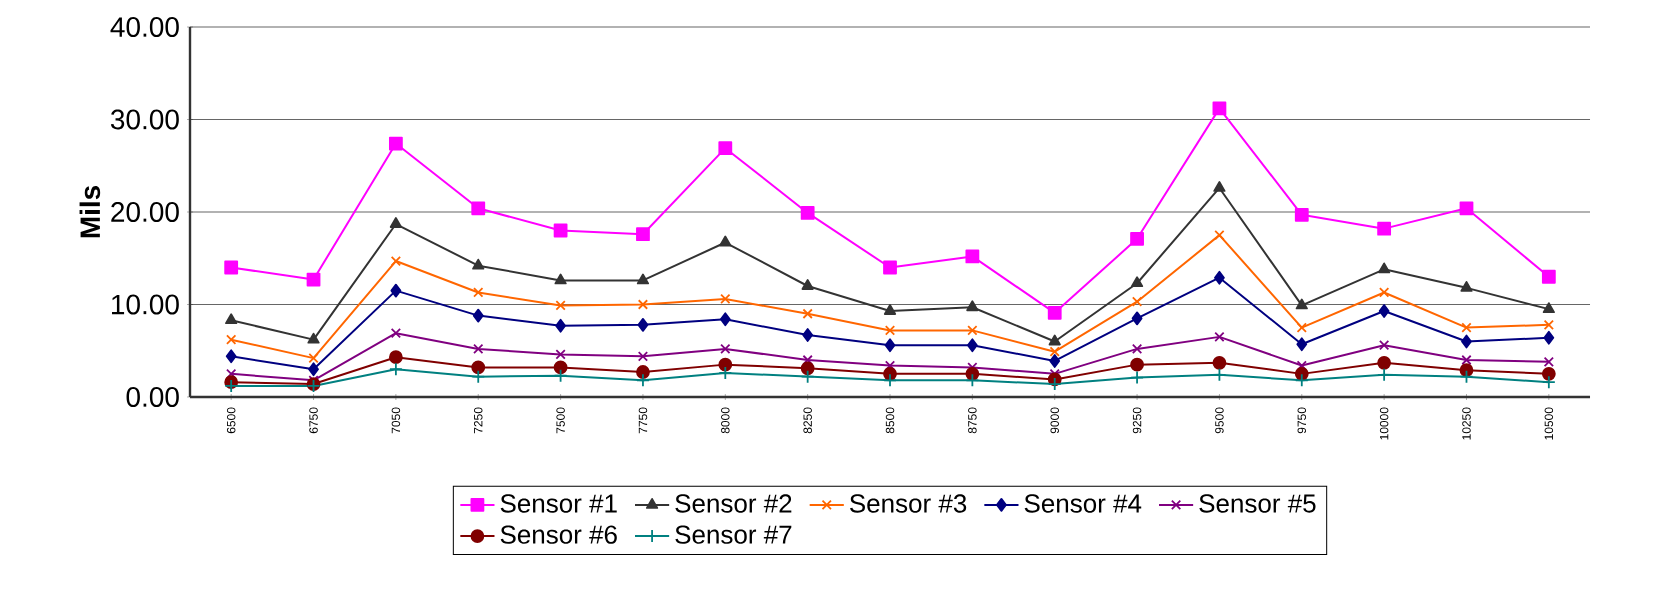 Image resolution: width=1659 pixels, height=595 pixels. I want to click on x-tick-label: 7250, so click(478, 420).